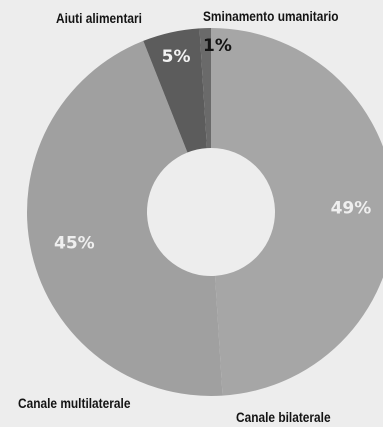  I want to click on slice-label-sminamento-umanitario: Sminamento umanitario, so click(271, 16).